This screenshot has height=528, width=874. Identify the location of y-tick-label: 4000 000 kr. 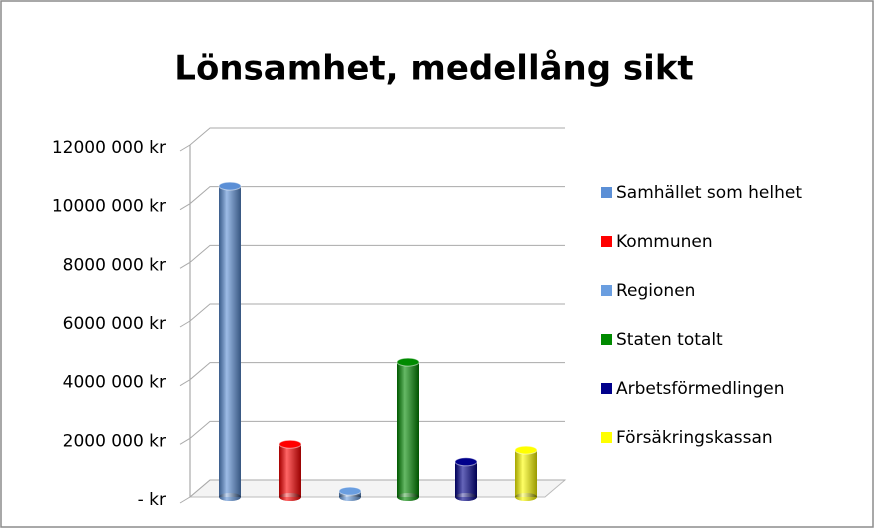
(114, 383).